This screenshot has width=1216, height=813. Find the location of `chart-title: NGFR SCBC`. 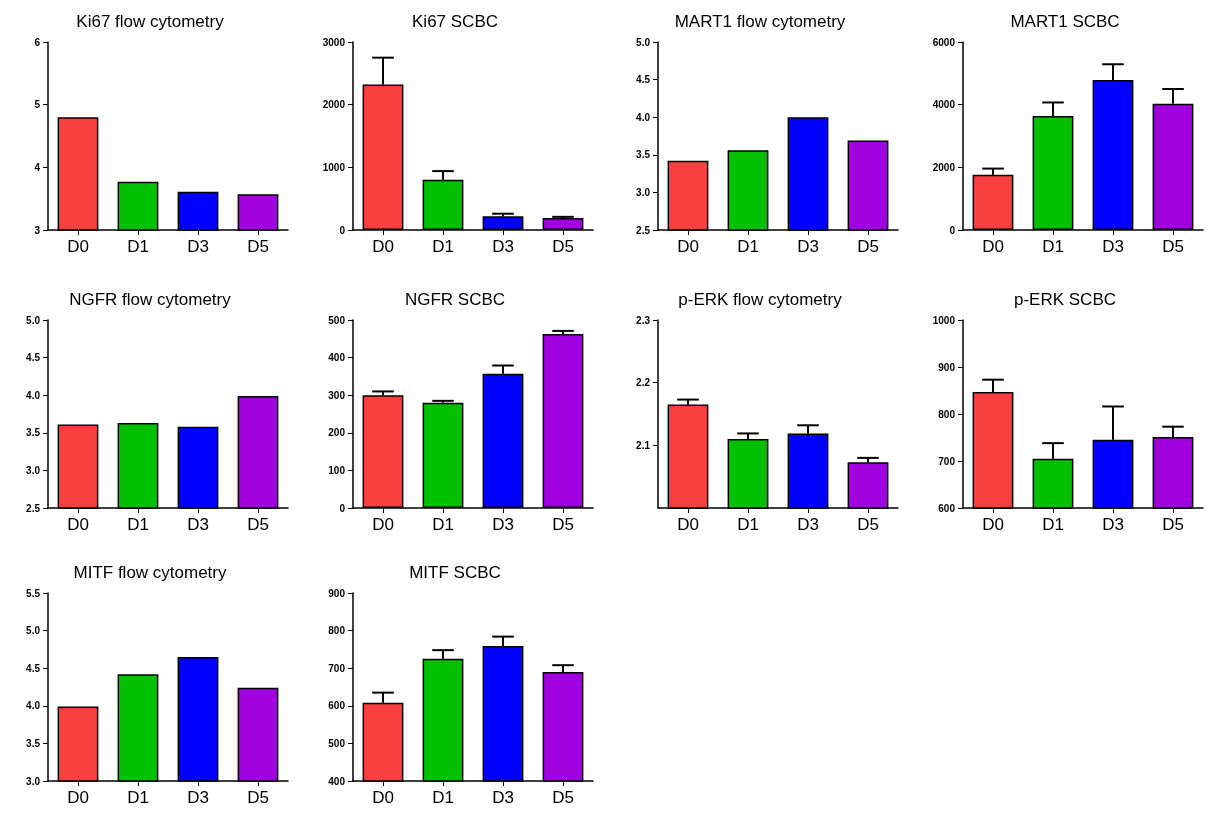

chart-title: NGFR SCBC is located at coordinates (455, 299).